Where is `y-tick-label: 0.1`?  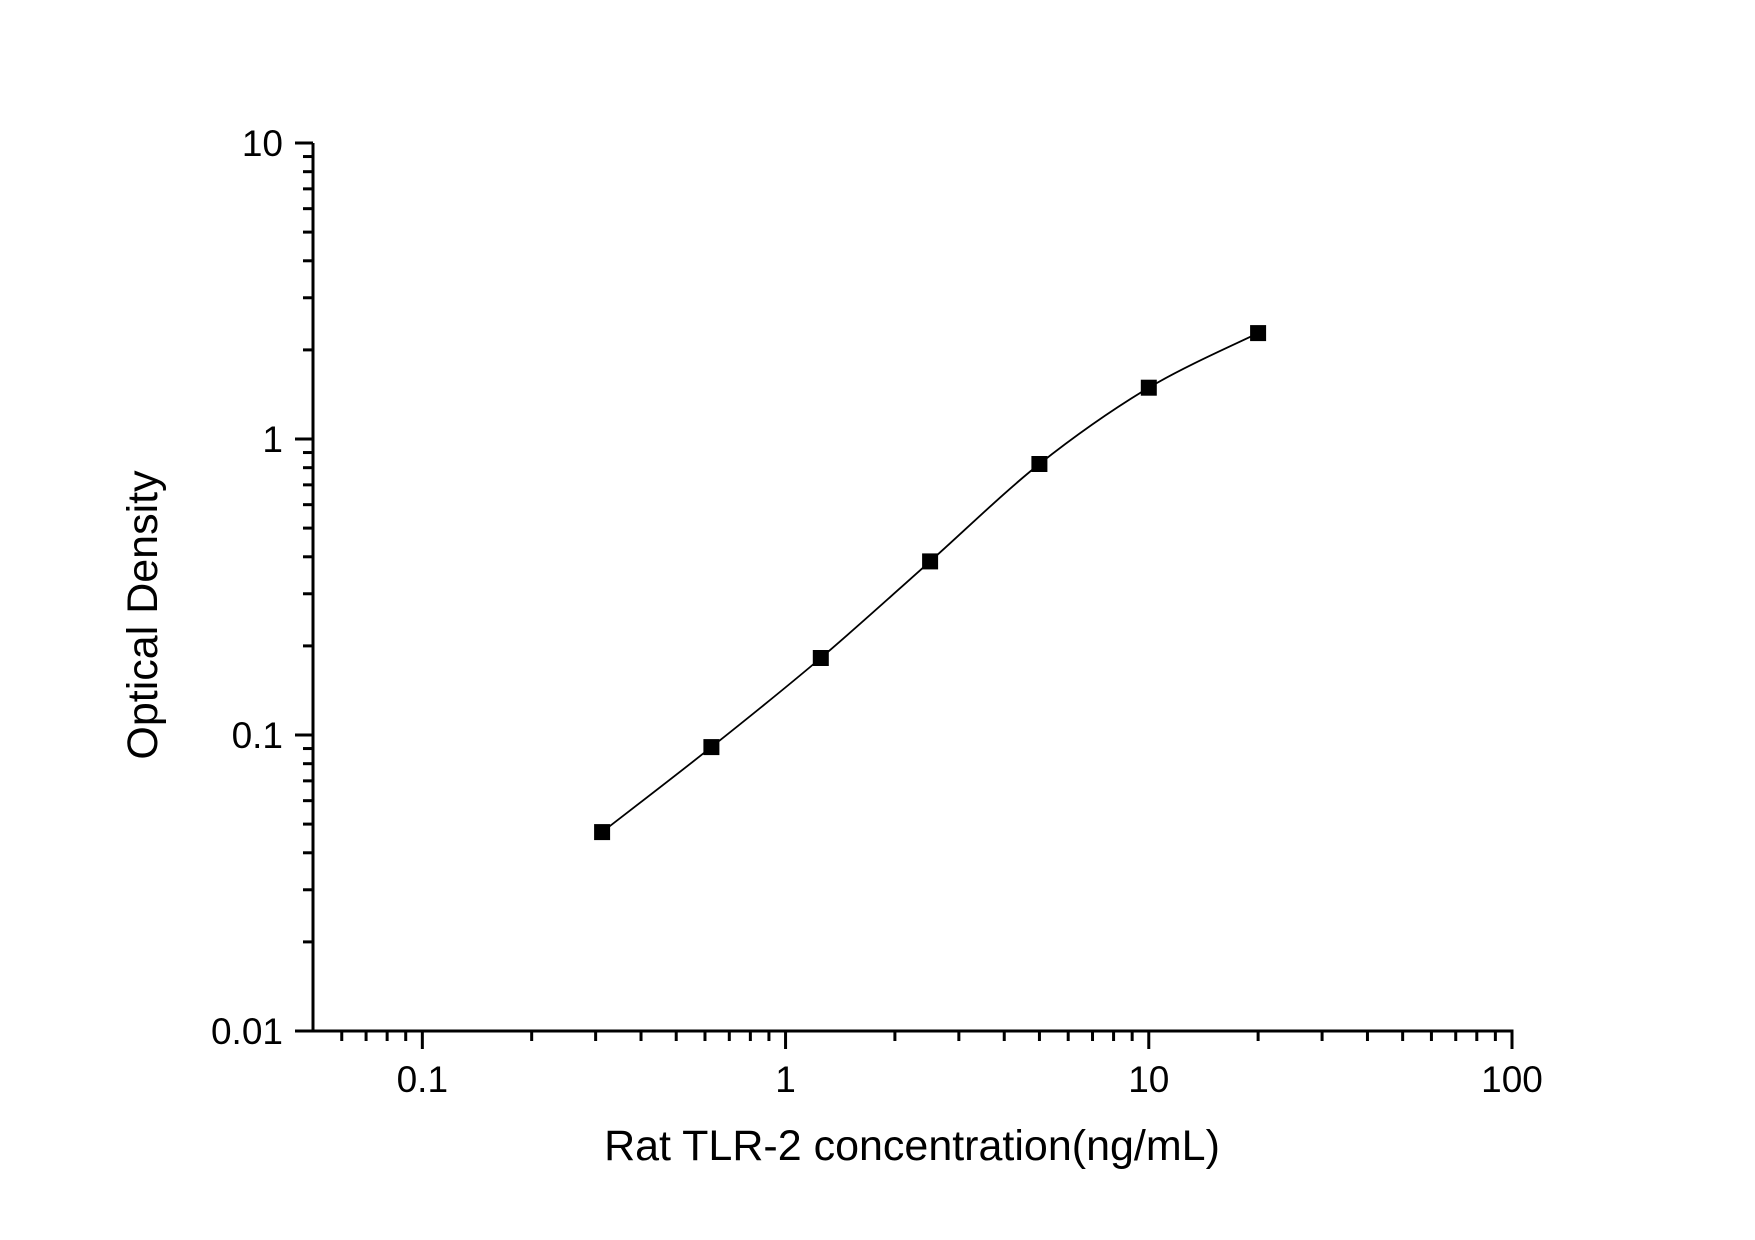 y-tick-label: 0.1 is located at coordinates (257, 735).